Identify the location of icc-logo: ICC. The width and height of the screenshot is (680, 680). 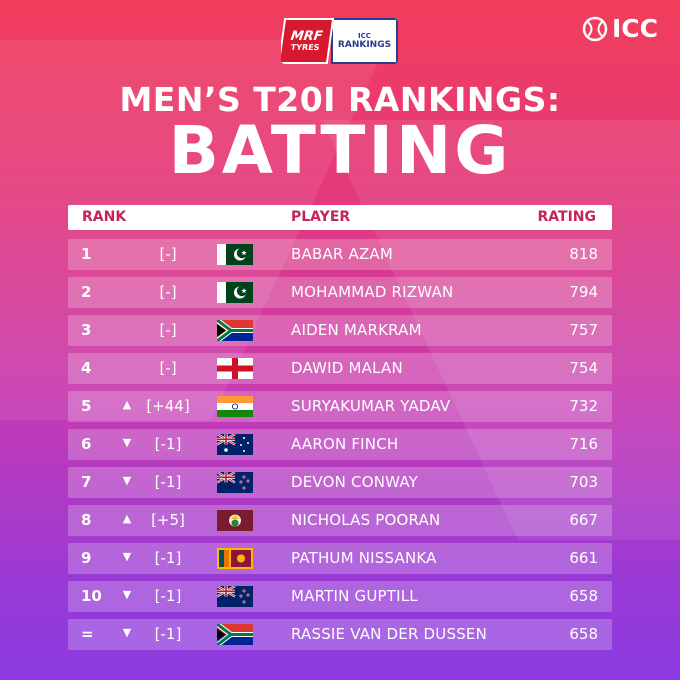
(620, 28).